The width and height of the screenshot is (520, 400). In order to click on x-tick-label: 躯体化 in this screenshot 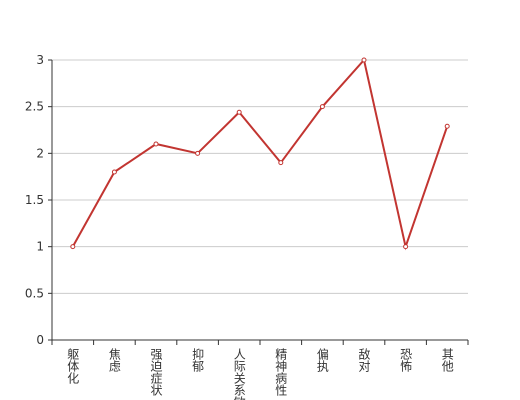, I will do `click(73, 366)`.